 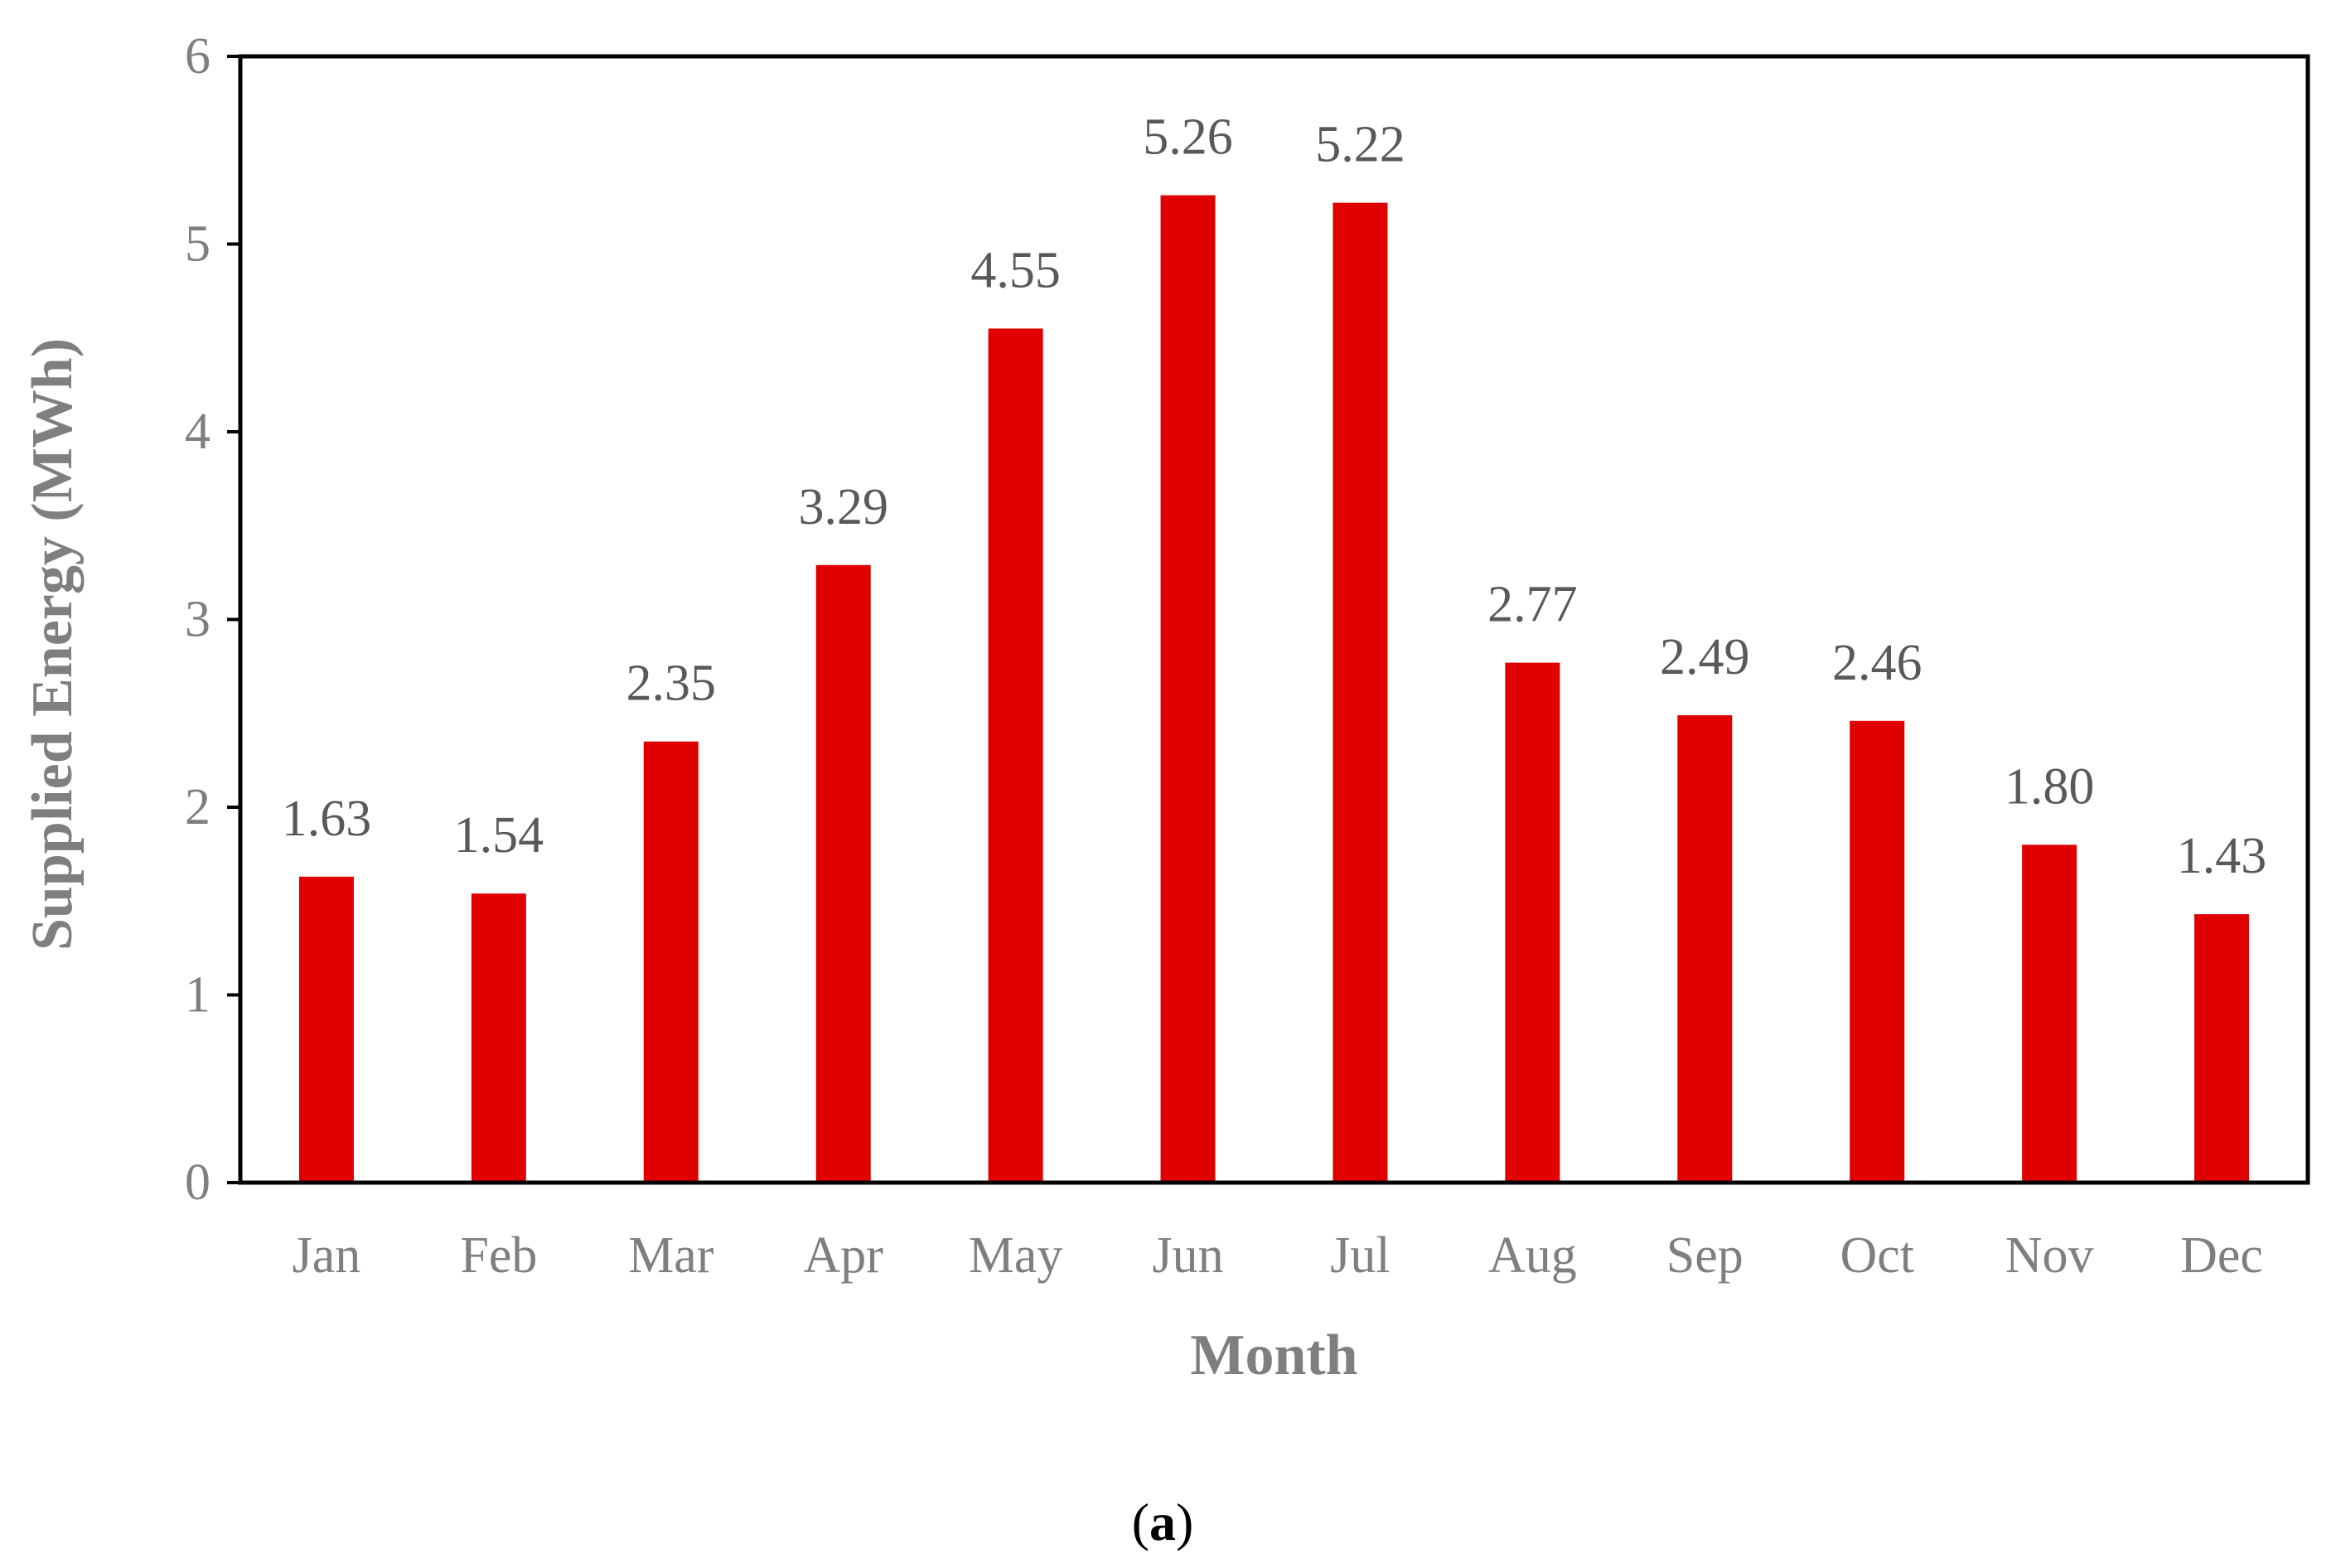 I want to click on data-label-jul: 5.22, so click(x=1360, y=145).